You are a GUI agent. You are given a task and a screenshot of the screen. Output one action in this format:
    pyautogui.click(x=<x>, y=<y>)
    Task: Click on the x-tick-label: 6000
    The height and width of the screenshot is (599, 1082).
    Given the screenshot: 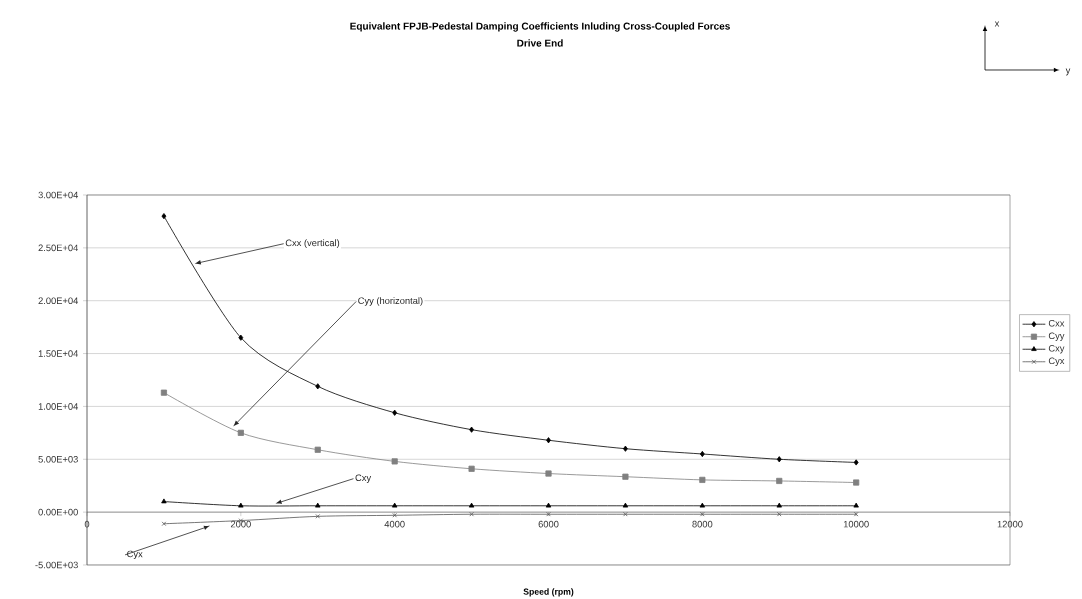 What is the action you would take?
    pyautogui.click(x=548, y=524)
    